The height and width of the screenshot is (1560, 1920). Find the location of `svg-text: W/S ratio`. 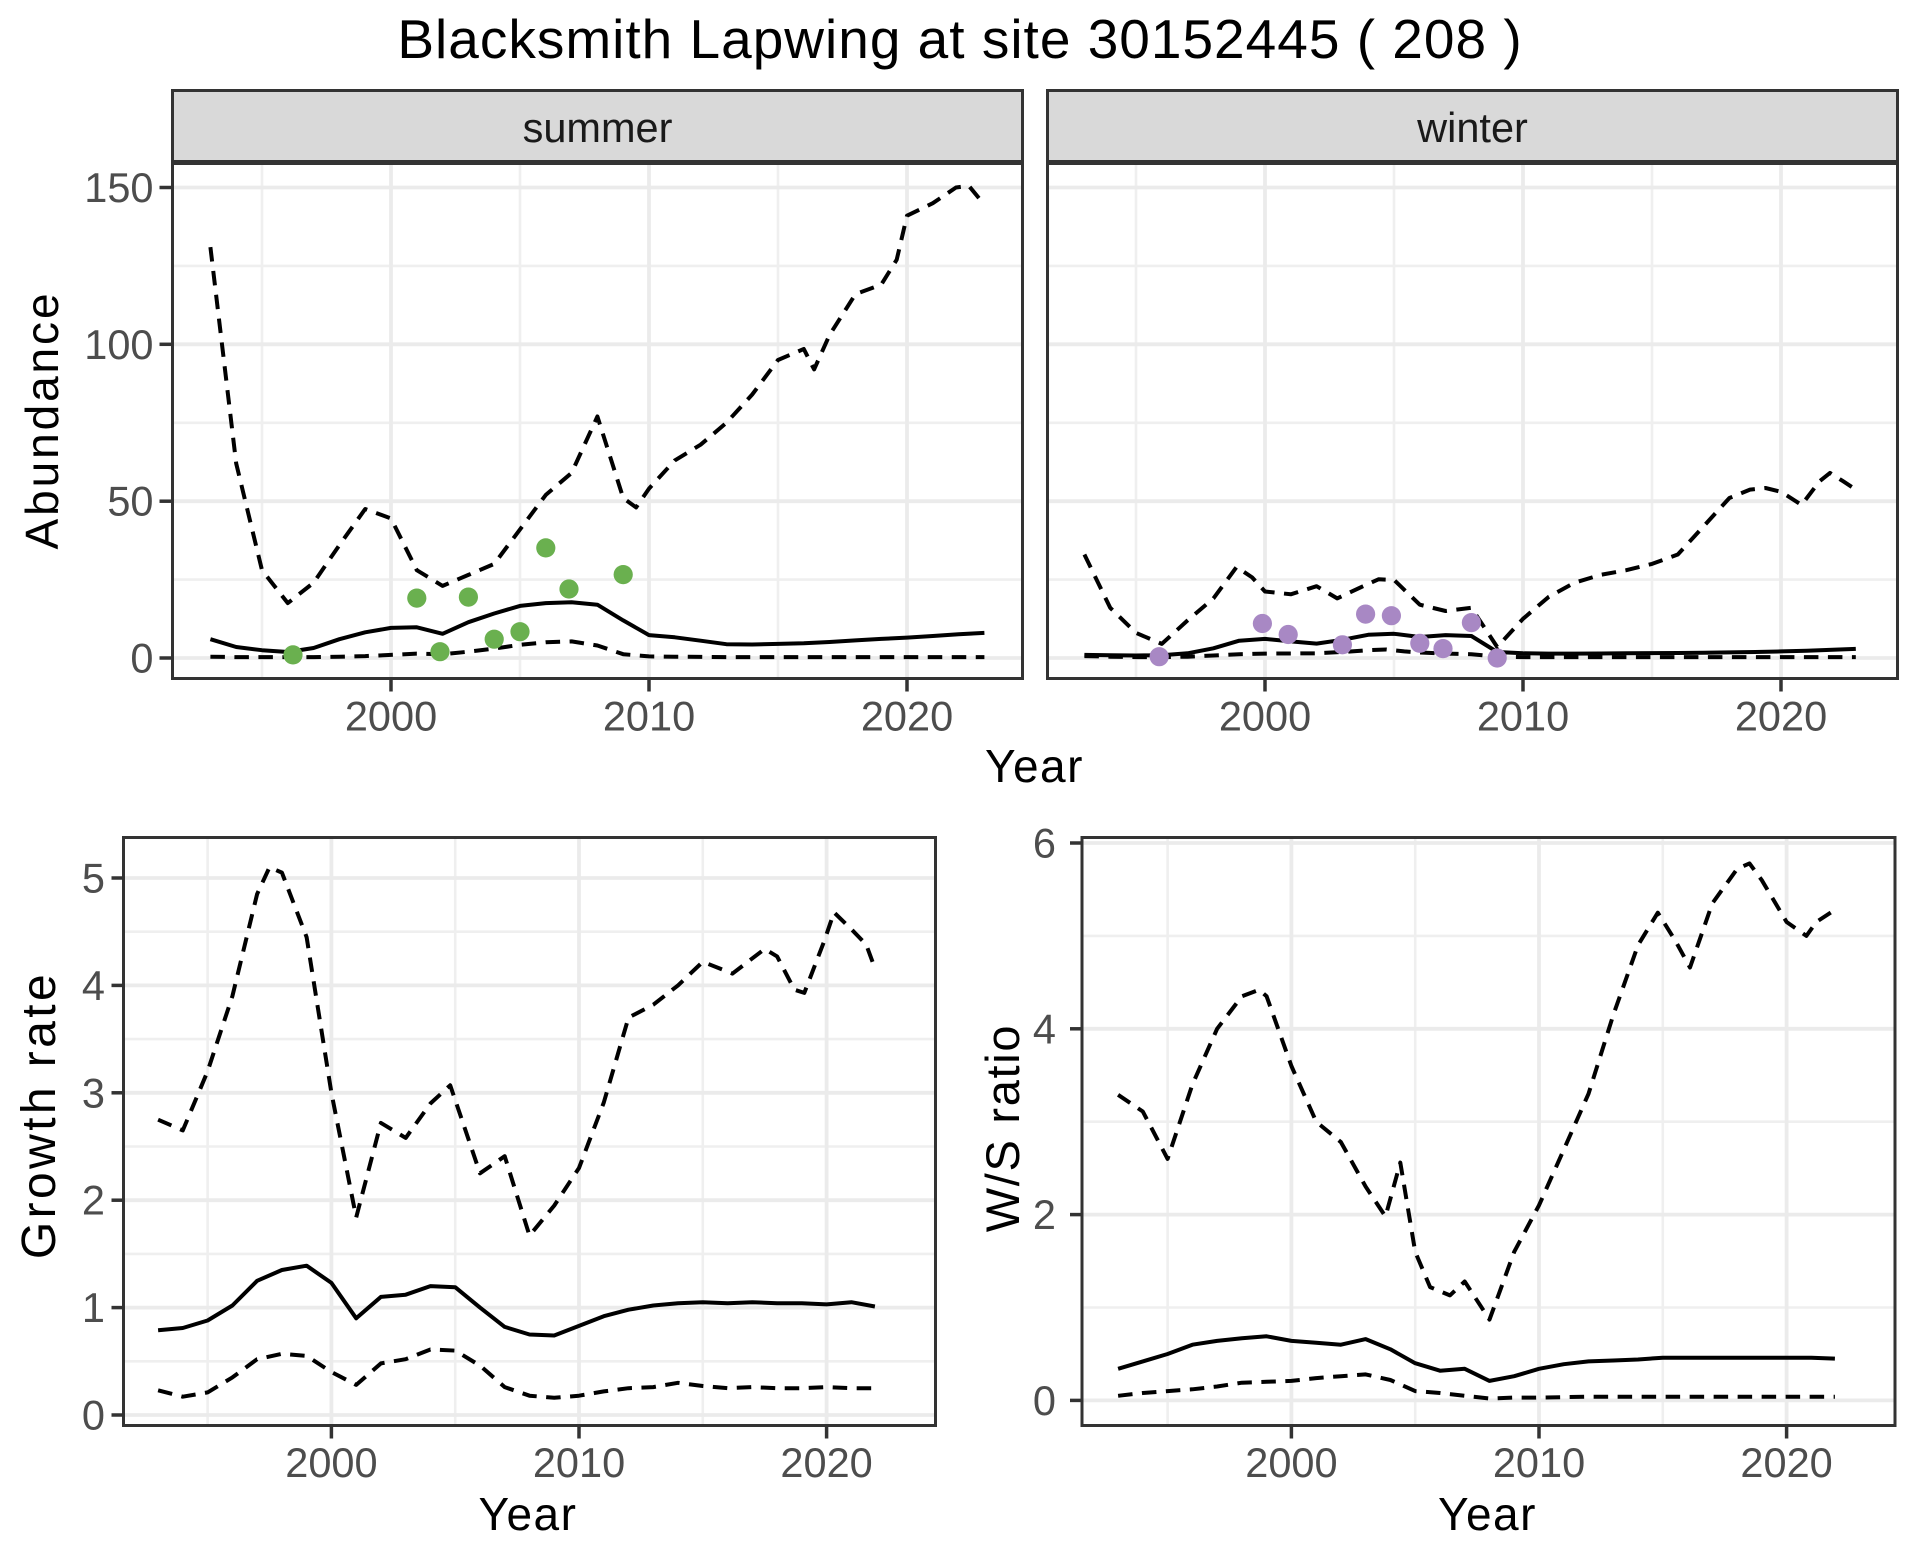

svg-text: W/S ratio is located at coordinates (1002, 1128).